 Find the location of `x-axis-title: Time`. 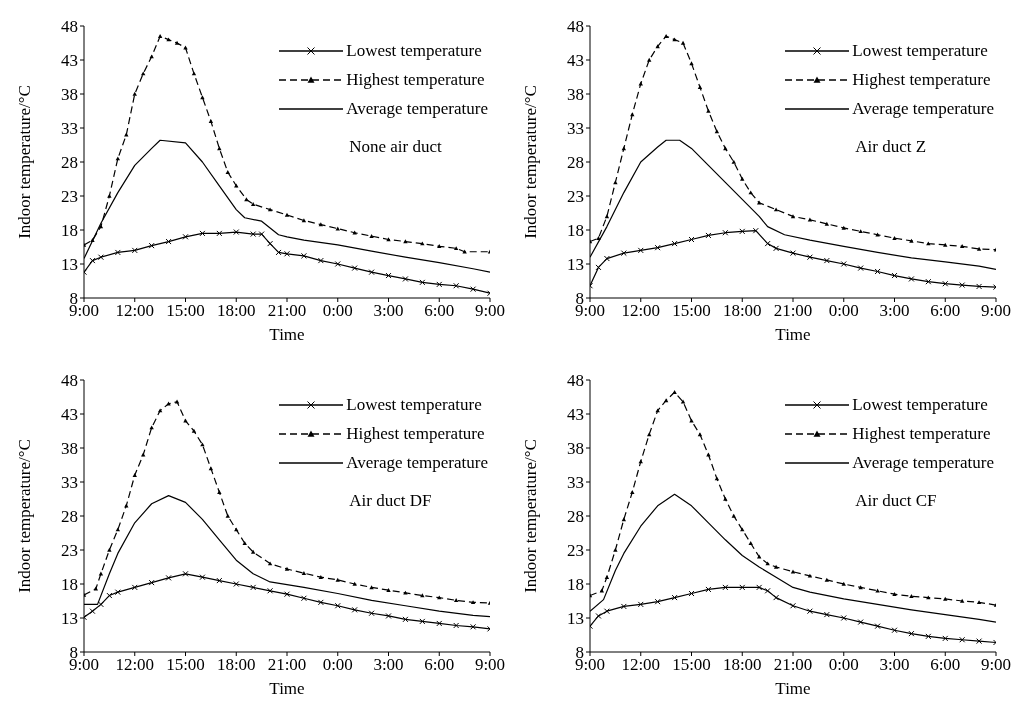

x-axis-title: Time is located at coordinates (287, 688).